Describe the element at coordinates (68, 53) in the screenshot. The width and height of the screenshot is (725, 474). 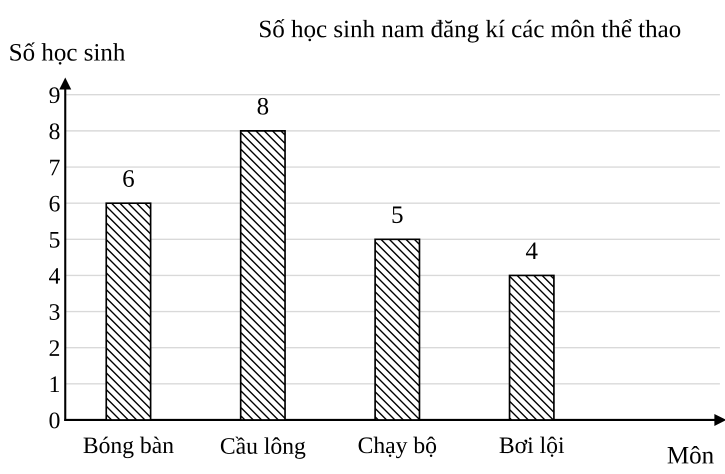
I see `y-axis-title: Số học sinh` at that location.